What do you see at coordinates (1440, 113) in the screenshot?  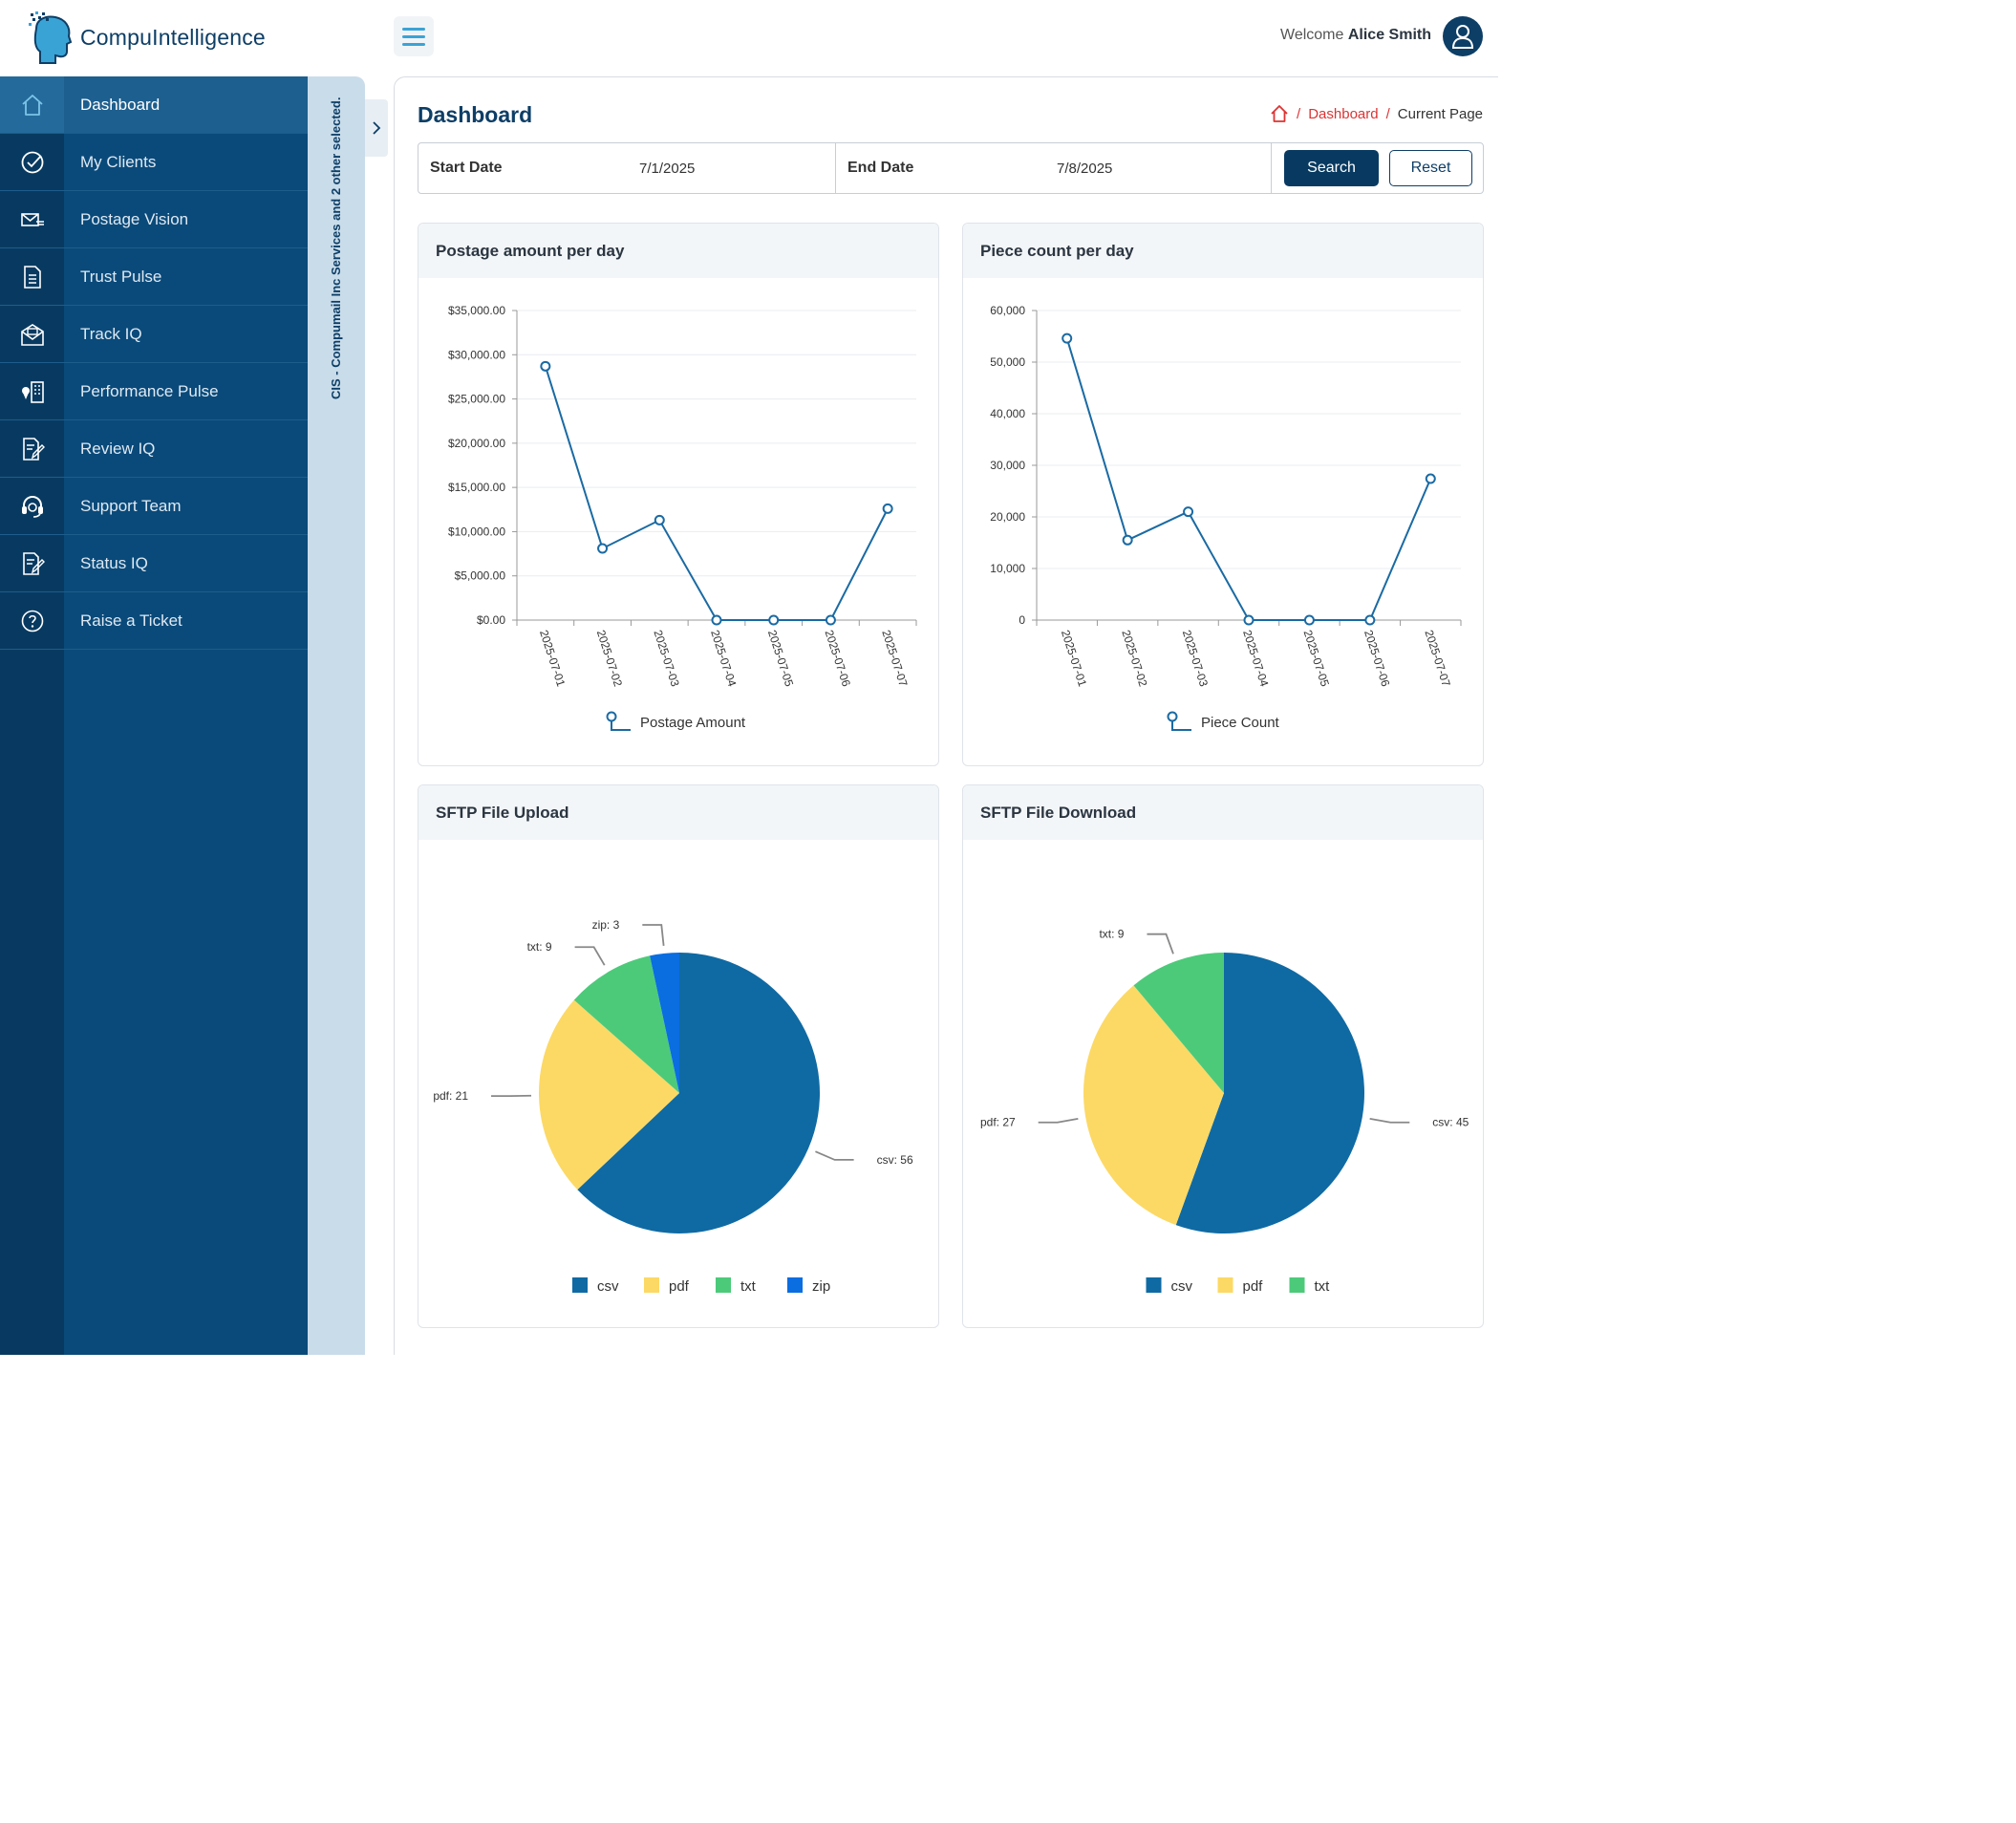 I see `breadcrumb-current: Current Page` at bounding box center [1440, 113].